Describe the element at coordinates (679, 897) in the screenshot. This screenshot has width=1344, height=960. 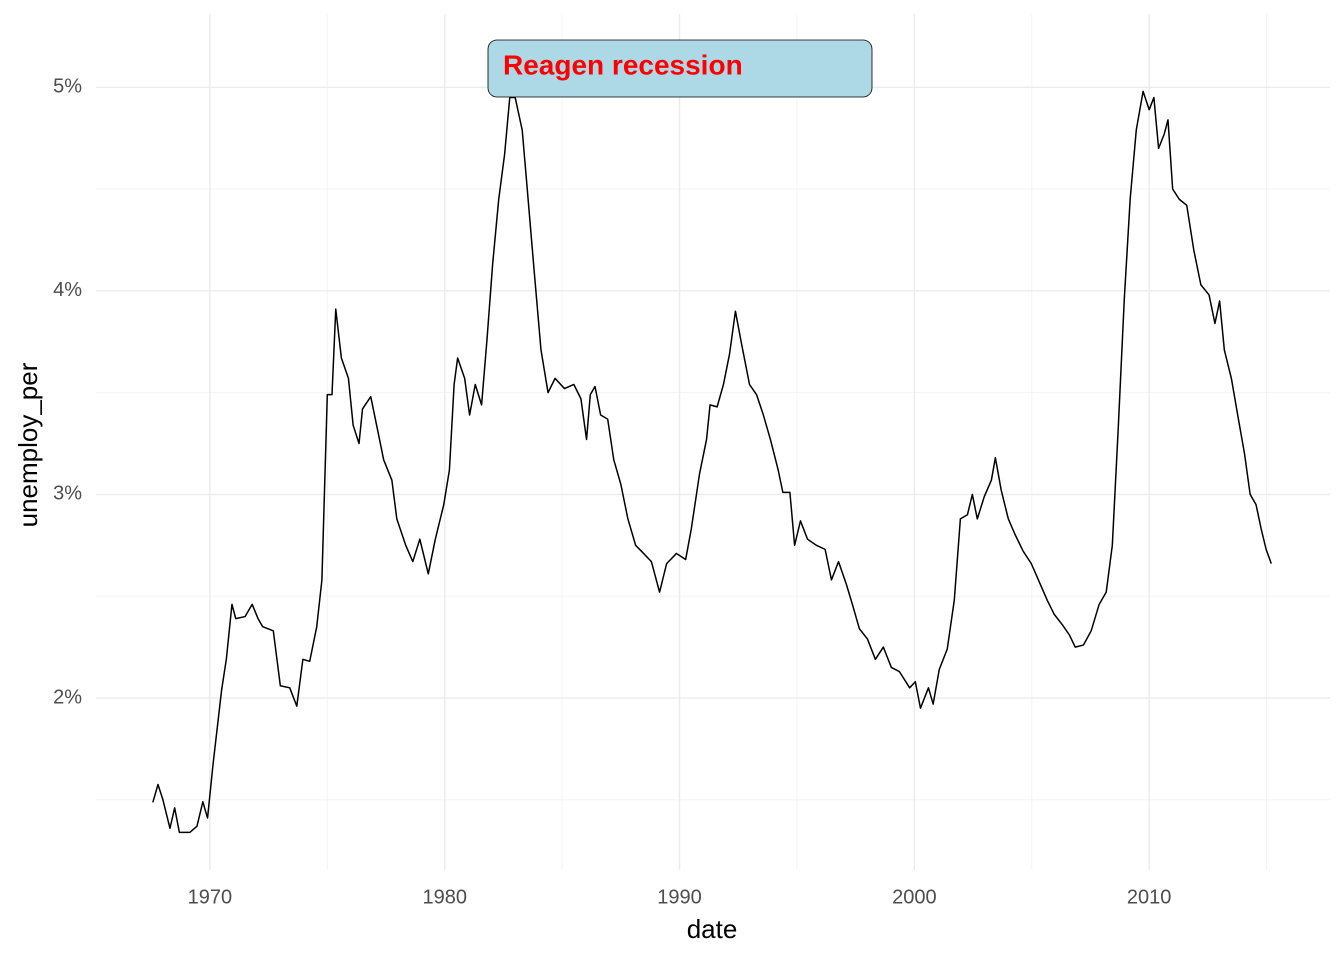
I see `x-tick-label: 1990` at that location.